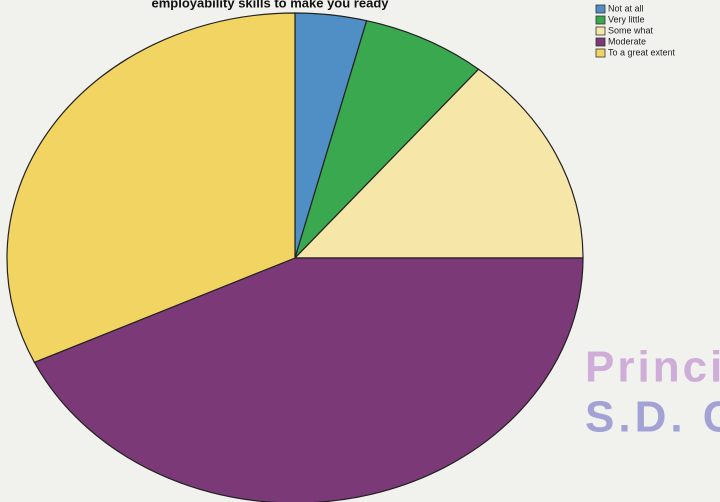 The width and height of the screenshot is (720, 502). What do you see at coordinates (652, 417) in the screenshot?
I see `stamp-text: S.D. C` at bounding box center [652, 417].